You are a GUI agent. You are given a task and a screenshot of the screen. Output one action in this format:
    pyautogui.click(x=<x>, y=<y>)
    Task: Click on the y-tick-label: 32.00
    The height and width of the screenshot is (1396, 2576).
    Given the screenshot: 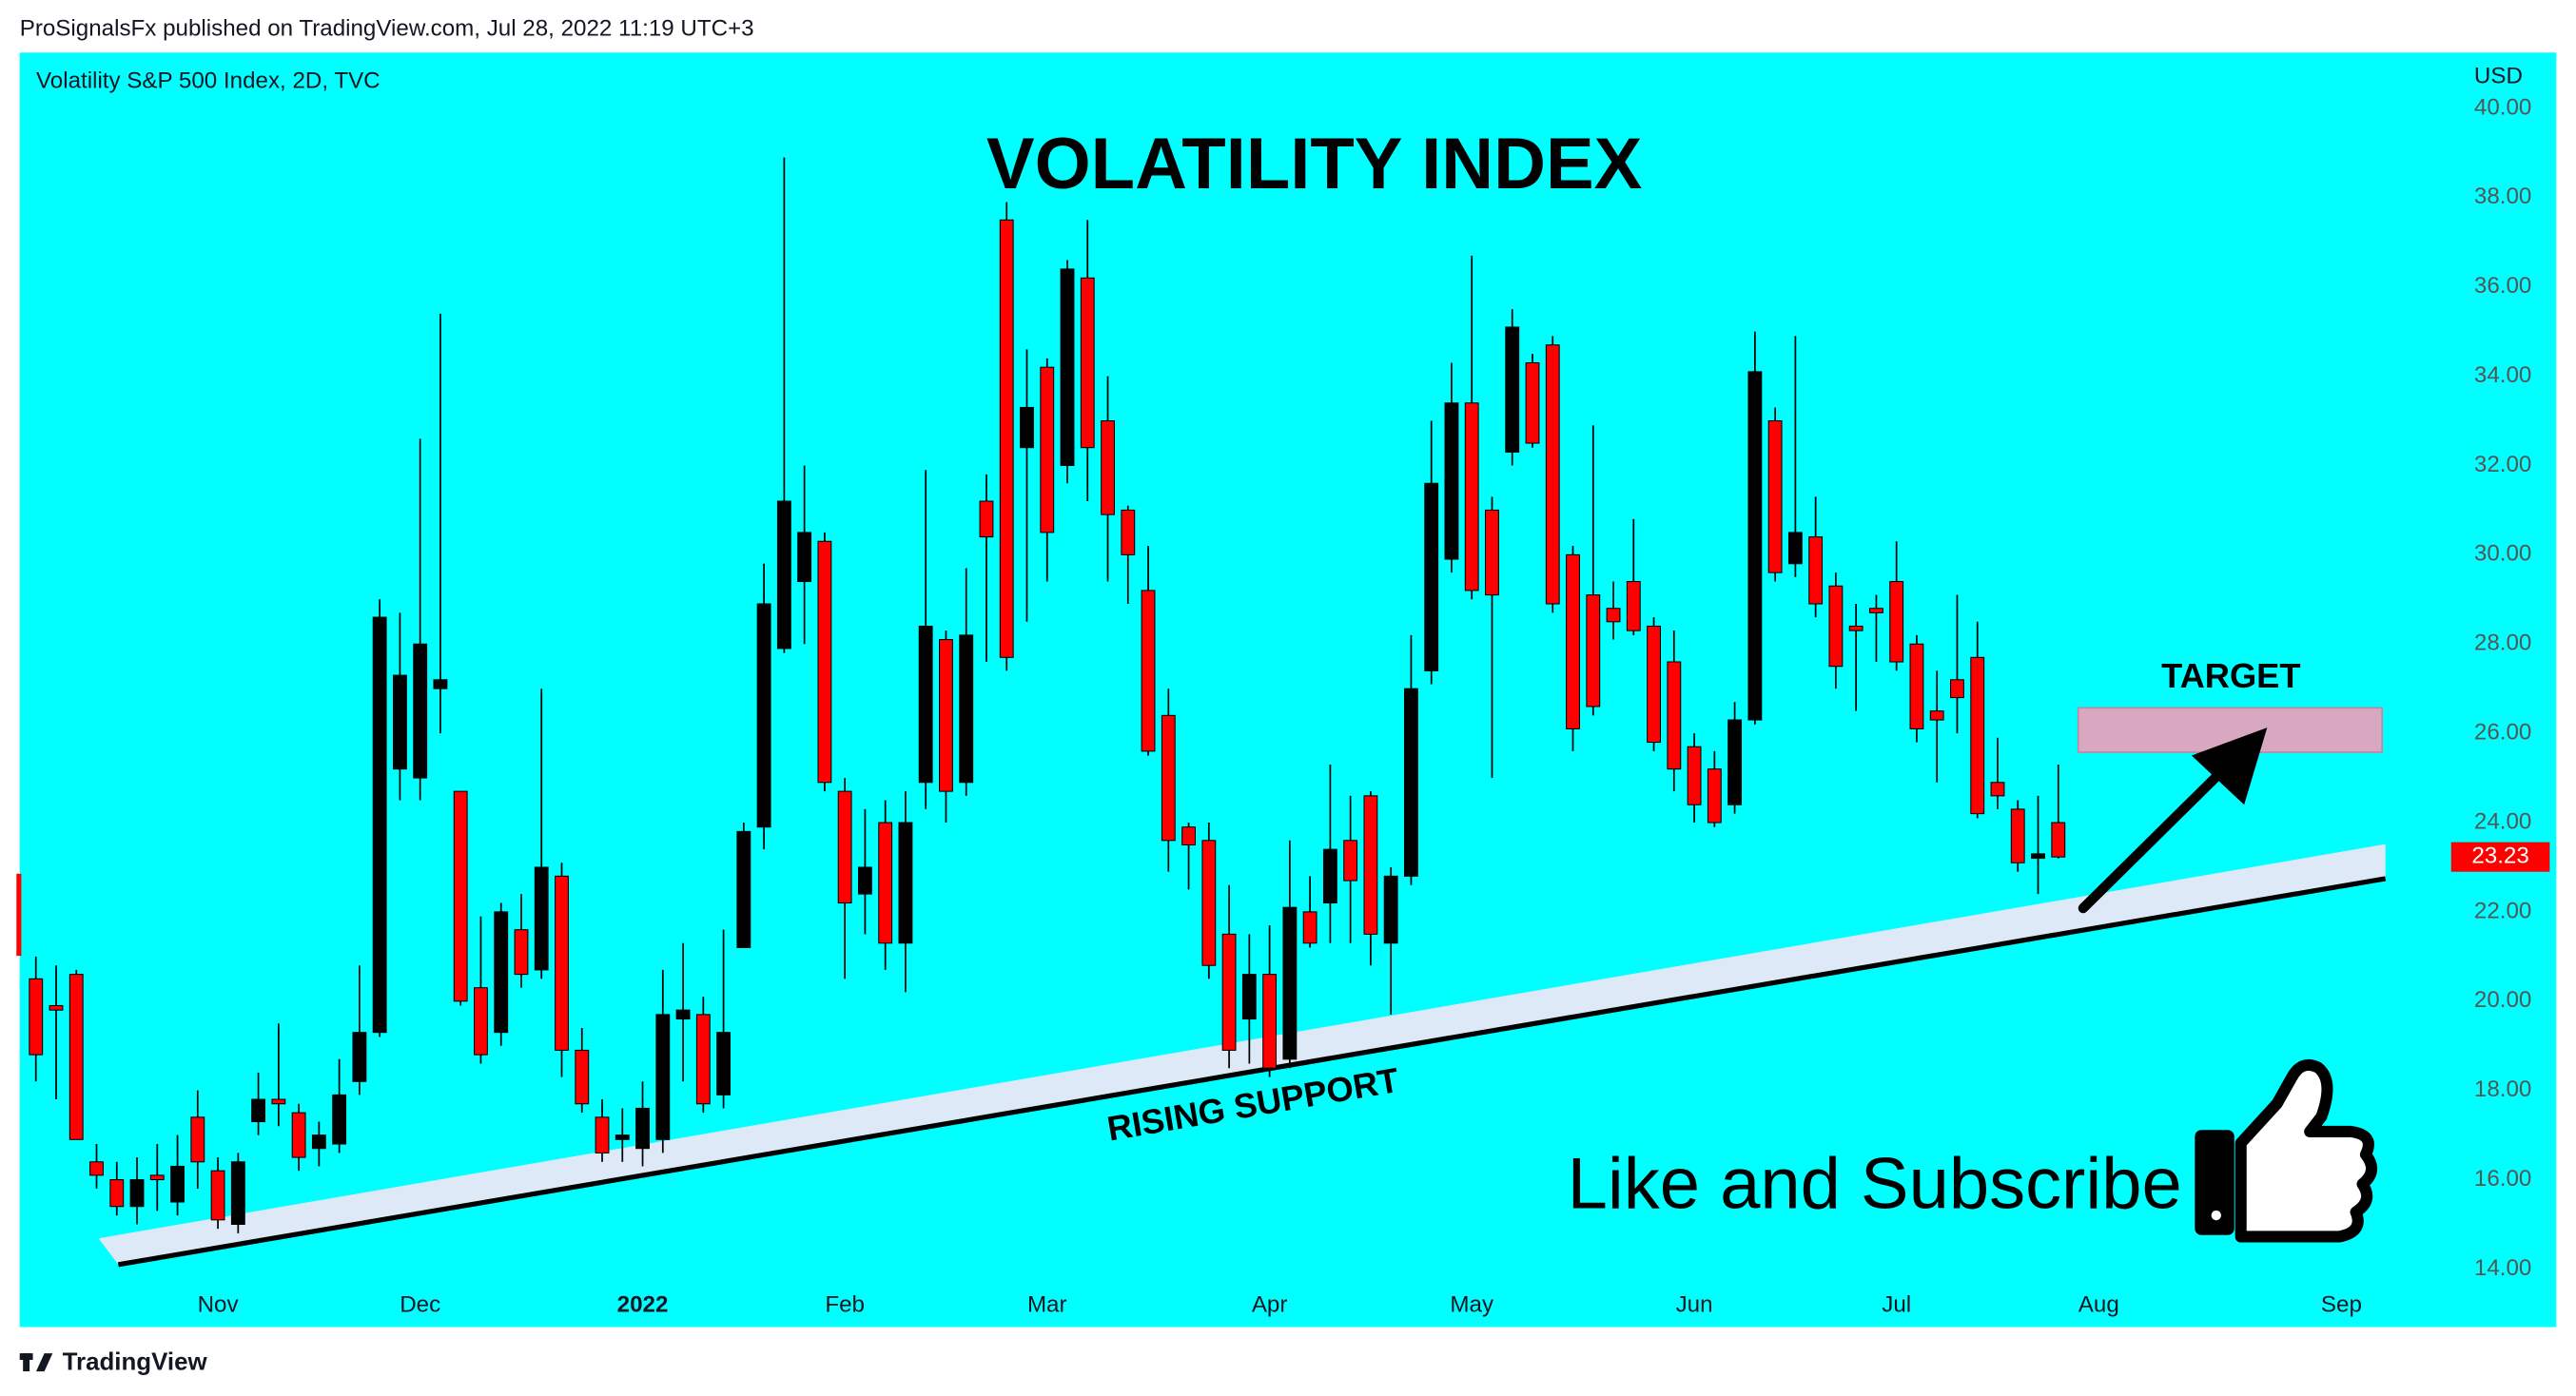 What is the action you would take?
    pyautogui.click(x=2502, y=464)
    